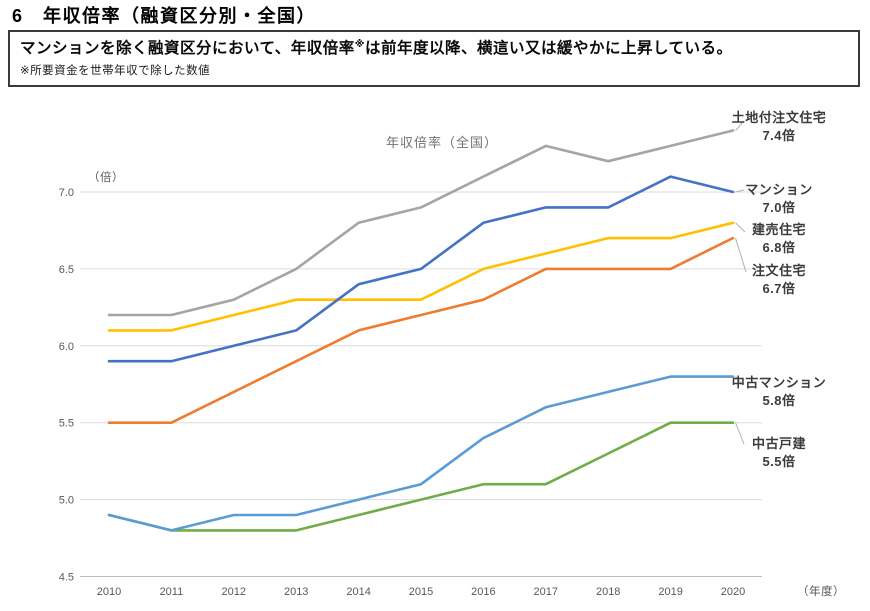 The height and width of the screenshot is (611, 870). Describe the element at coordinates (608, 592) in the screenshot. I see `x-axis-tick-label: 2018` at that location.